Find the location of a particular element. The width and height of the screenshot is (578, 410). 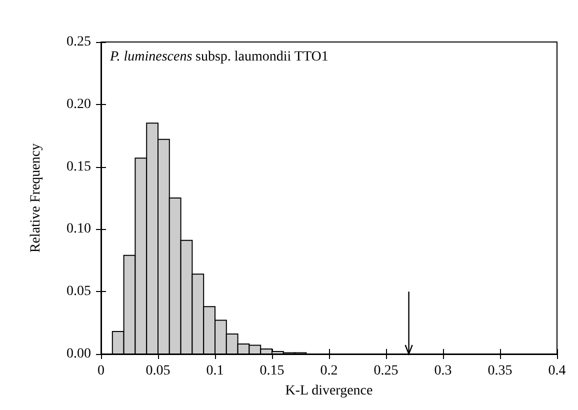

x-tick-label: 0.1 is located at coordinates (215, 371).